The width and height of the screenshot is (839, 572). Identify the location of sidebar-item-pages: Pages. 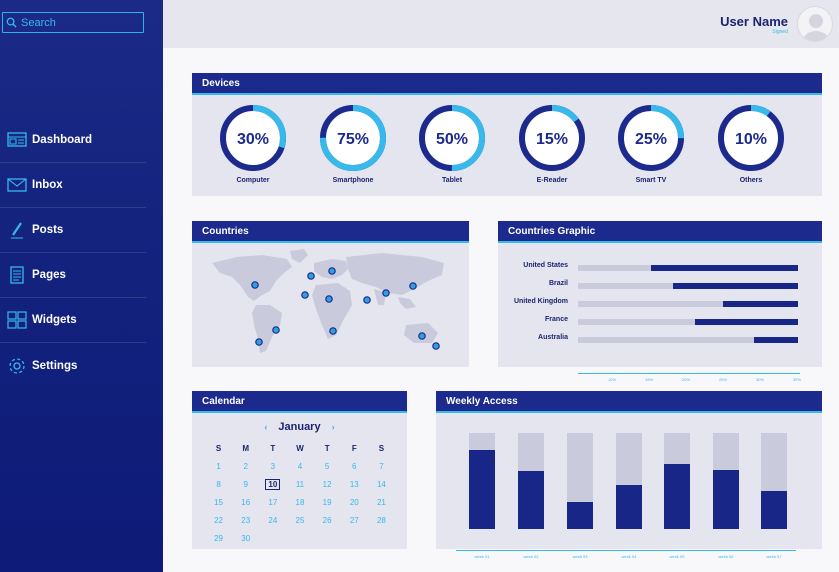
(73, 275).